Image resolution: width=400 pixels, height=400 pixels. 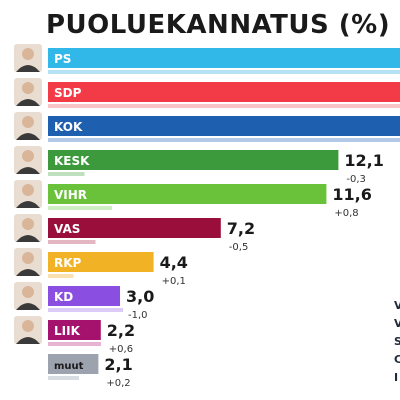 What do you see at coordinates (363, 160) in the screenshot?
I see `value-label-kesk: 12,1` at bounding box center [363, 160].